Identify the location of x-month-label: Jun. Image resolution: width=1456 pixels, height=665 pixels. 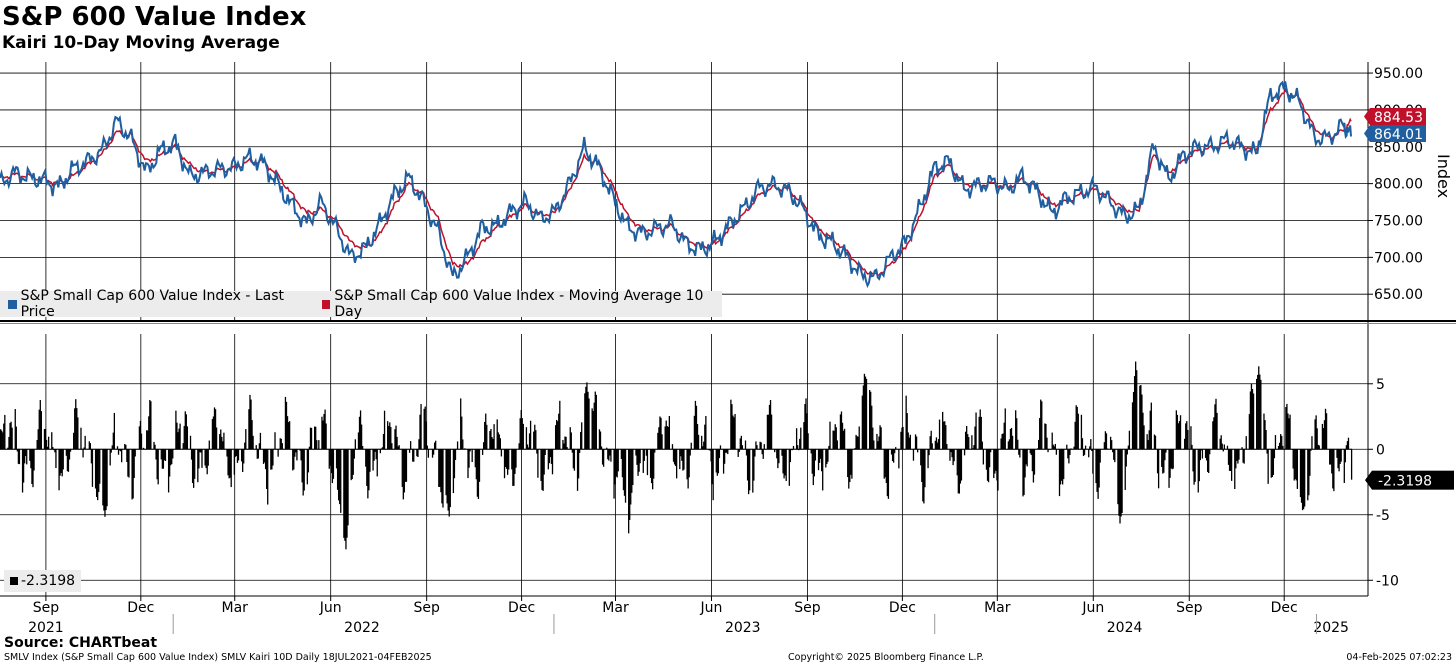
(1092, 608).